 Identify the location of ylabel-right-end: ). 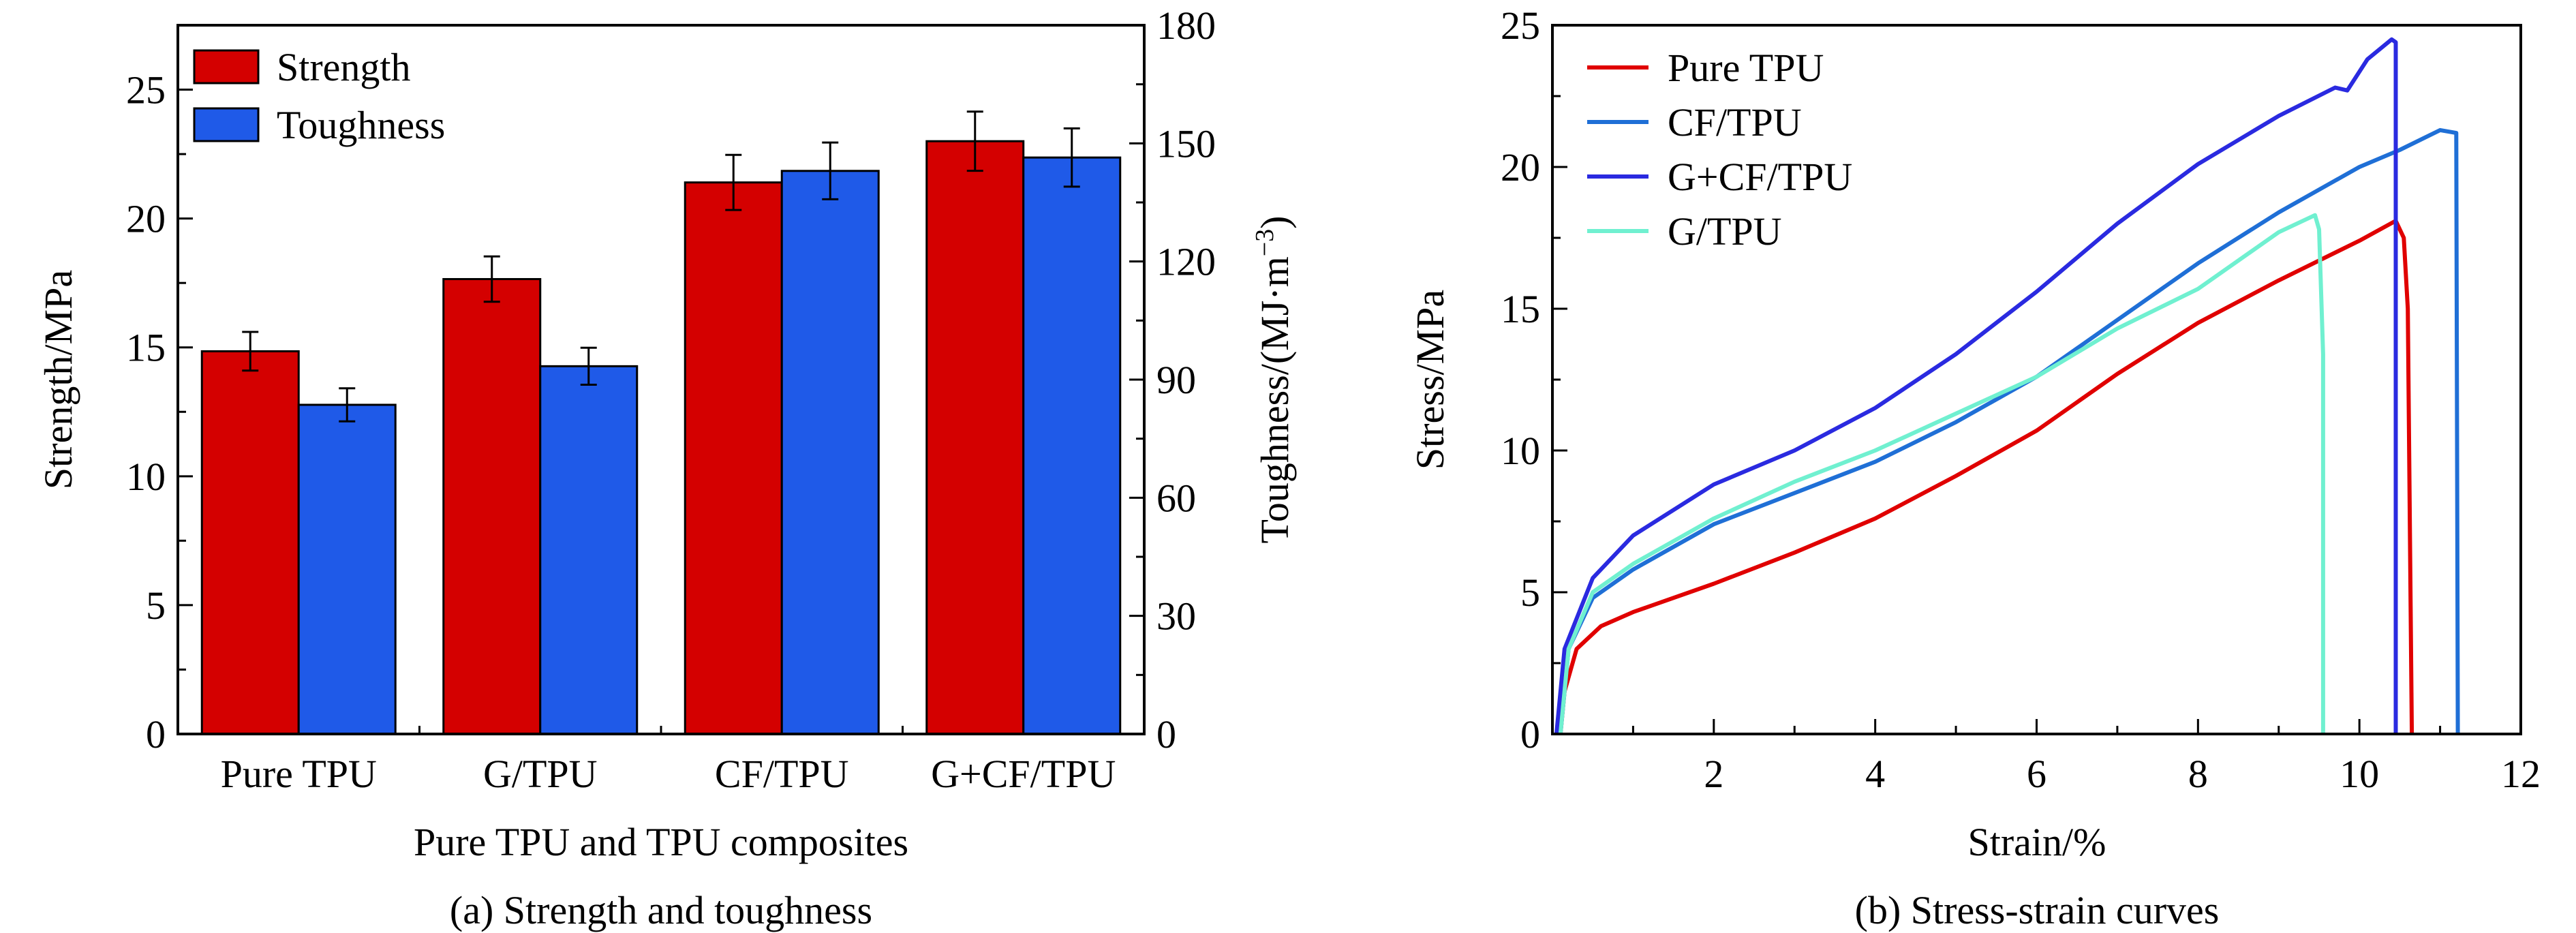
(1275, 222).